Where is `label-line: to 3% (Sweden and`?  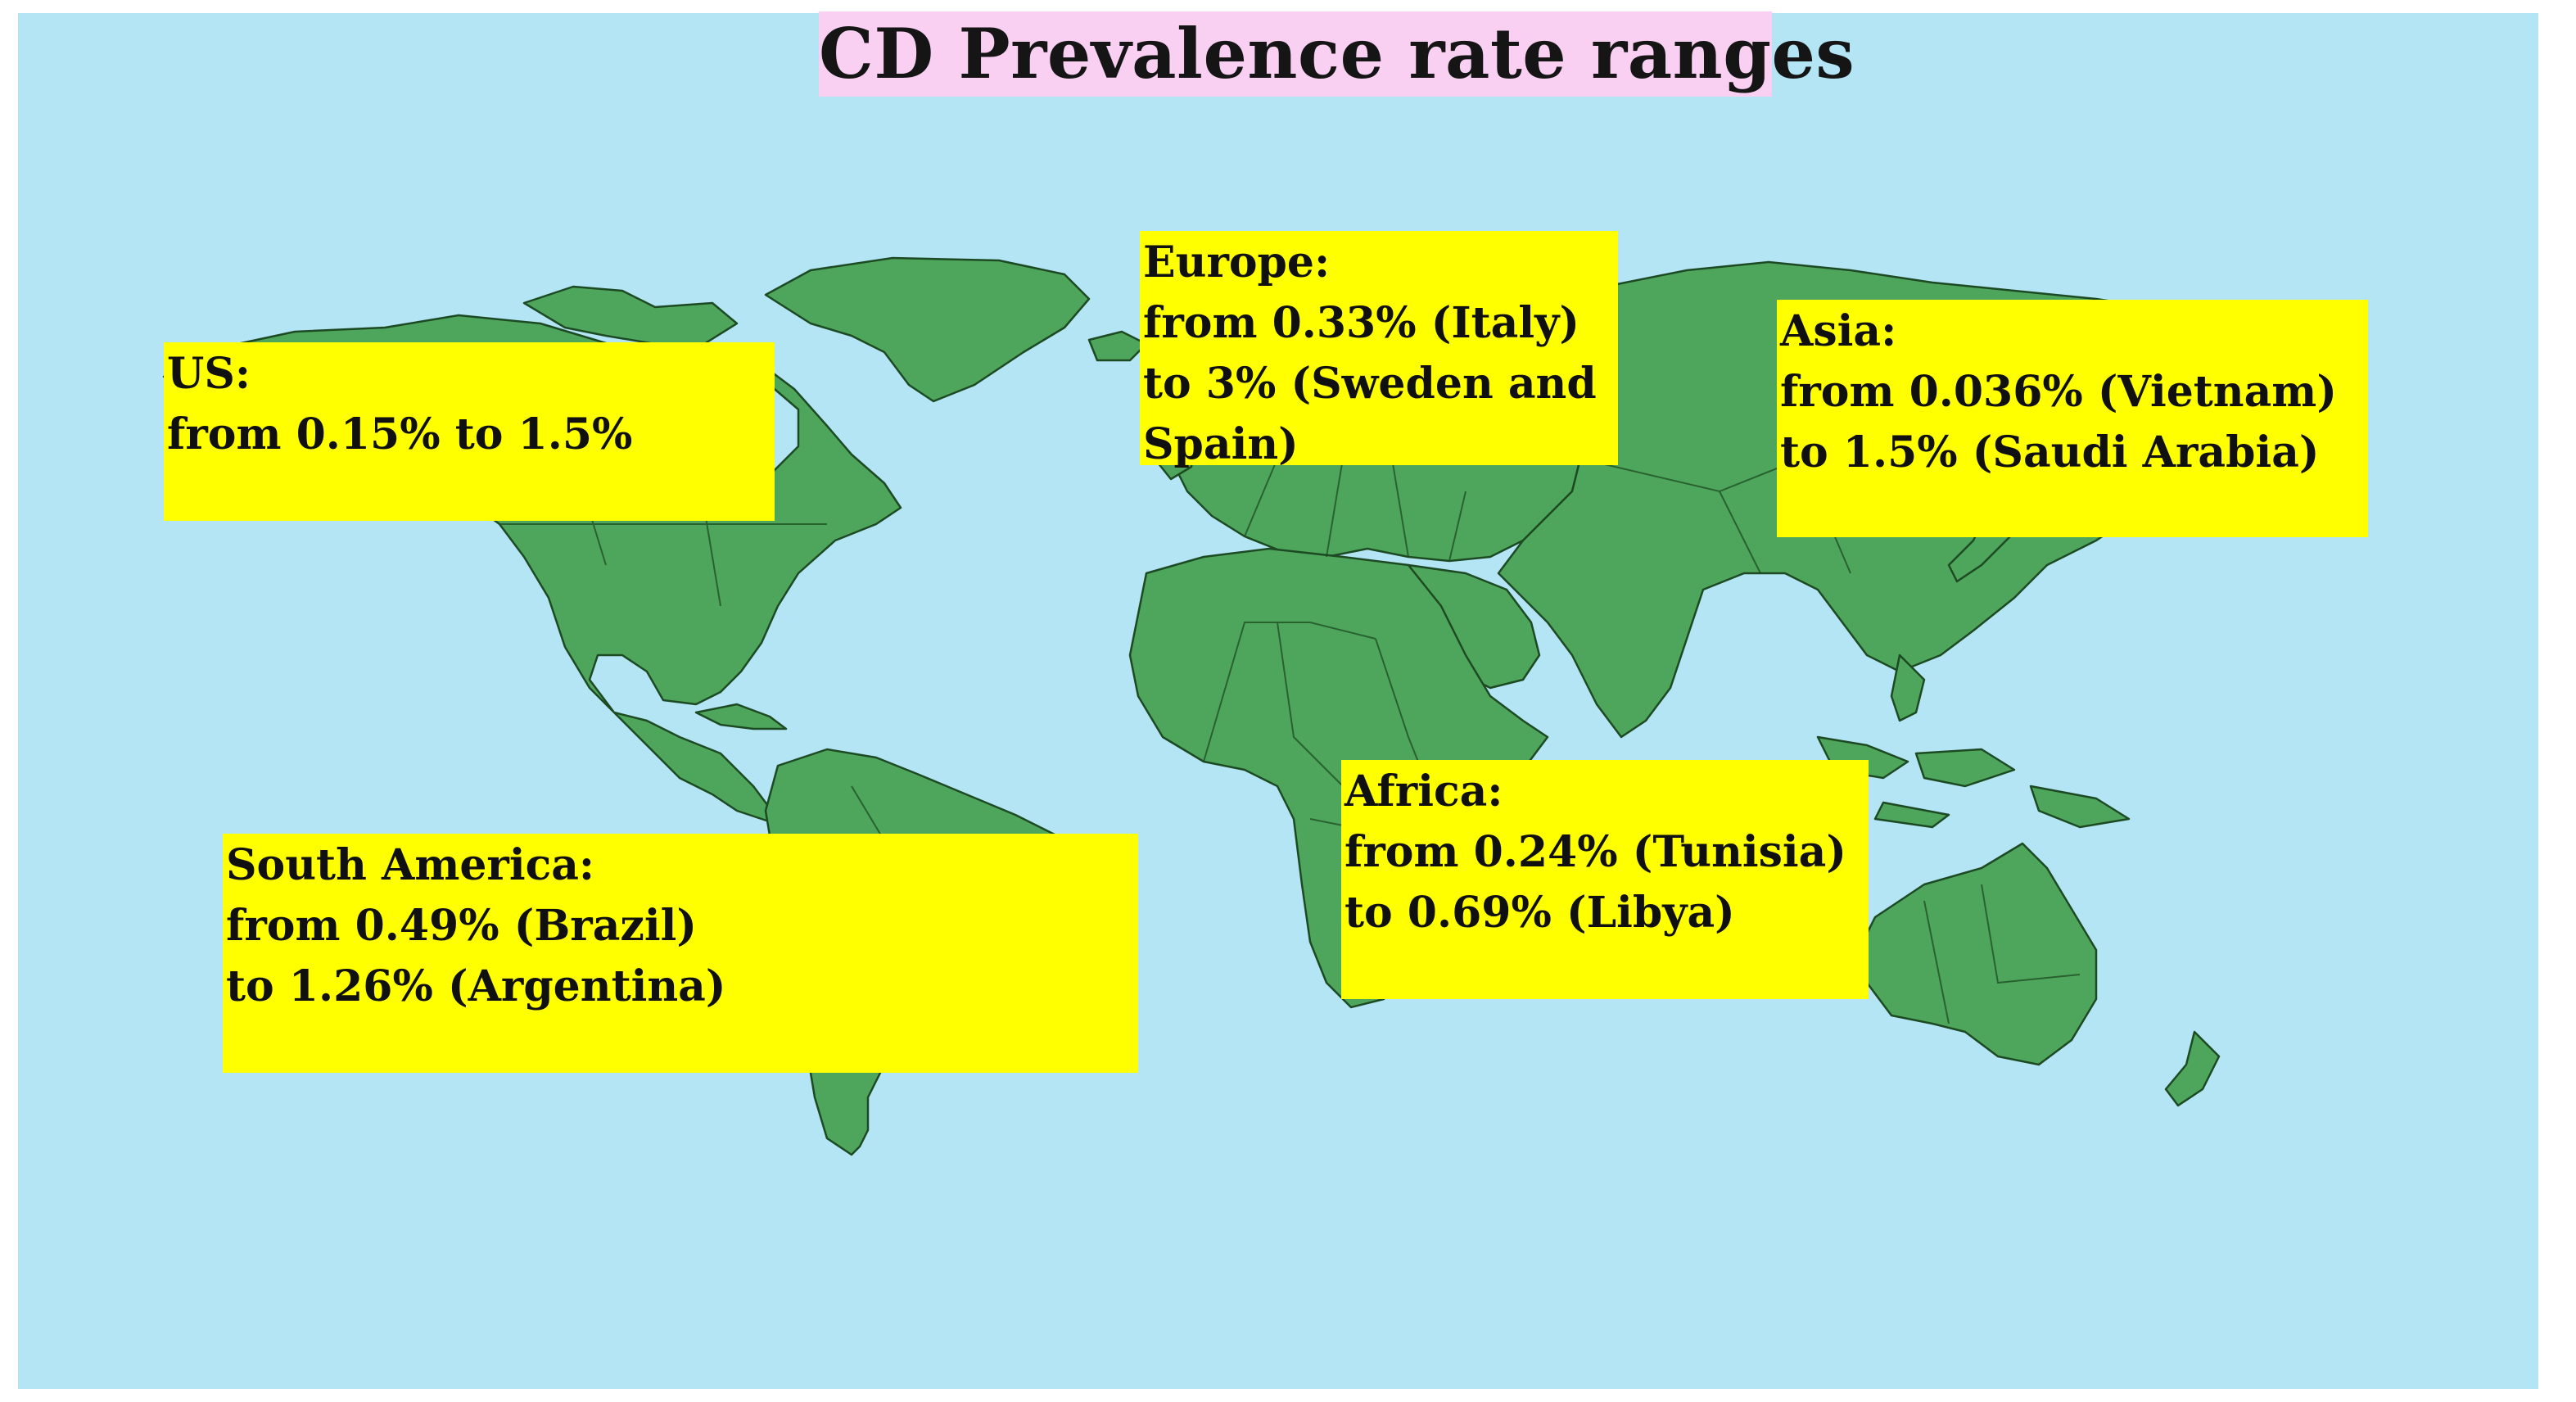 label-line: to 3% (Sweden and is located at coordinates (1370, 384).